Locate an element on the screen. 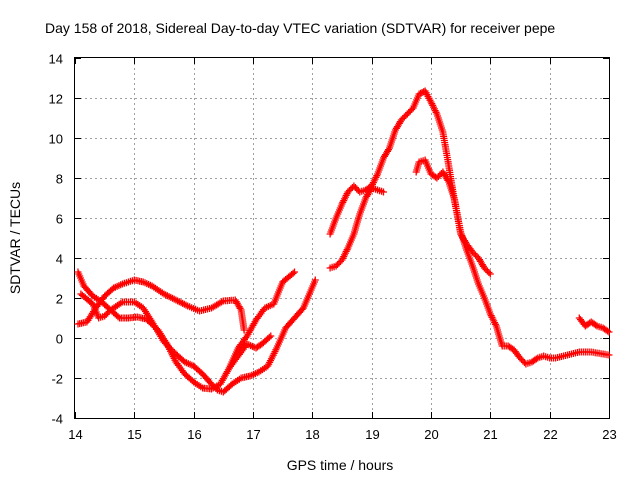 This screenshot has width=640, height=480. x-tick-label: 23 is located at coordinates (609, 434).